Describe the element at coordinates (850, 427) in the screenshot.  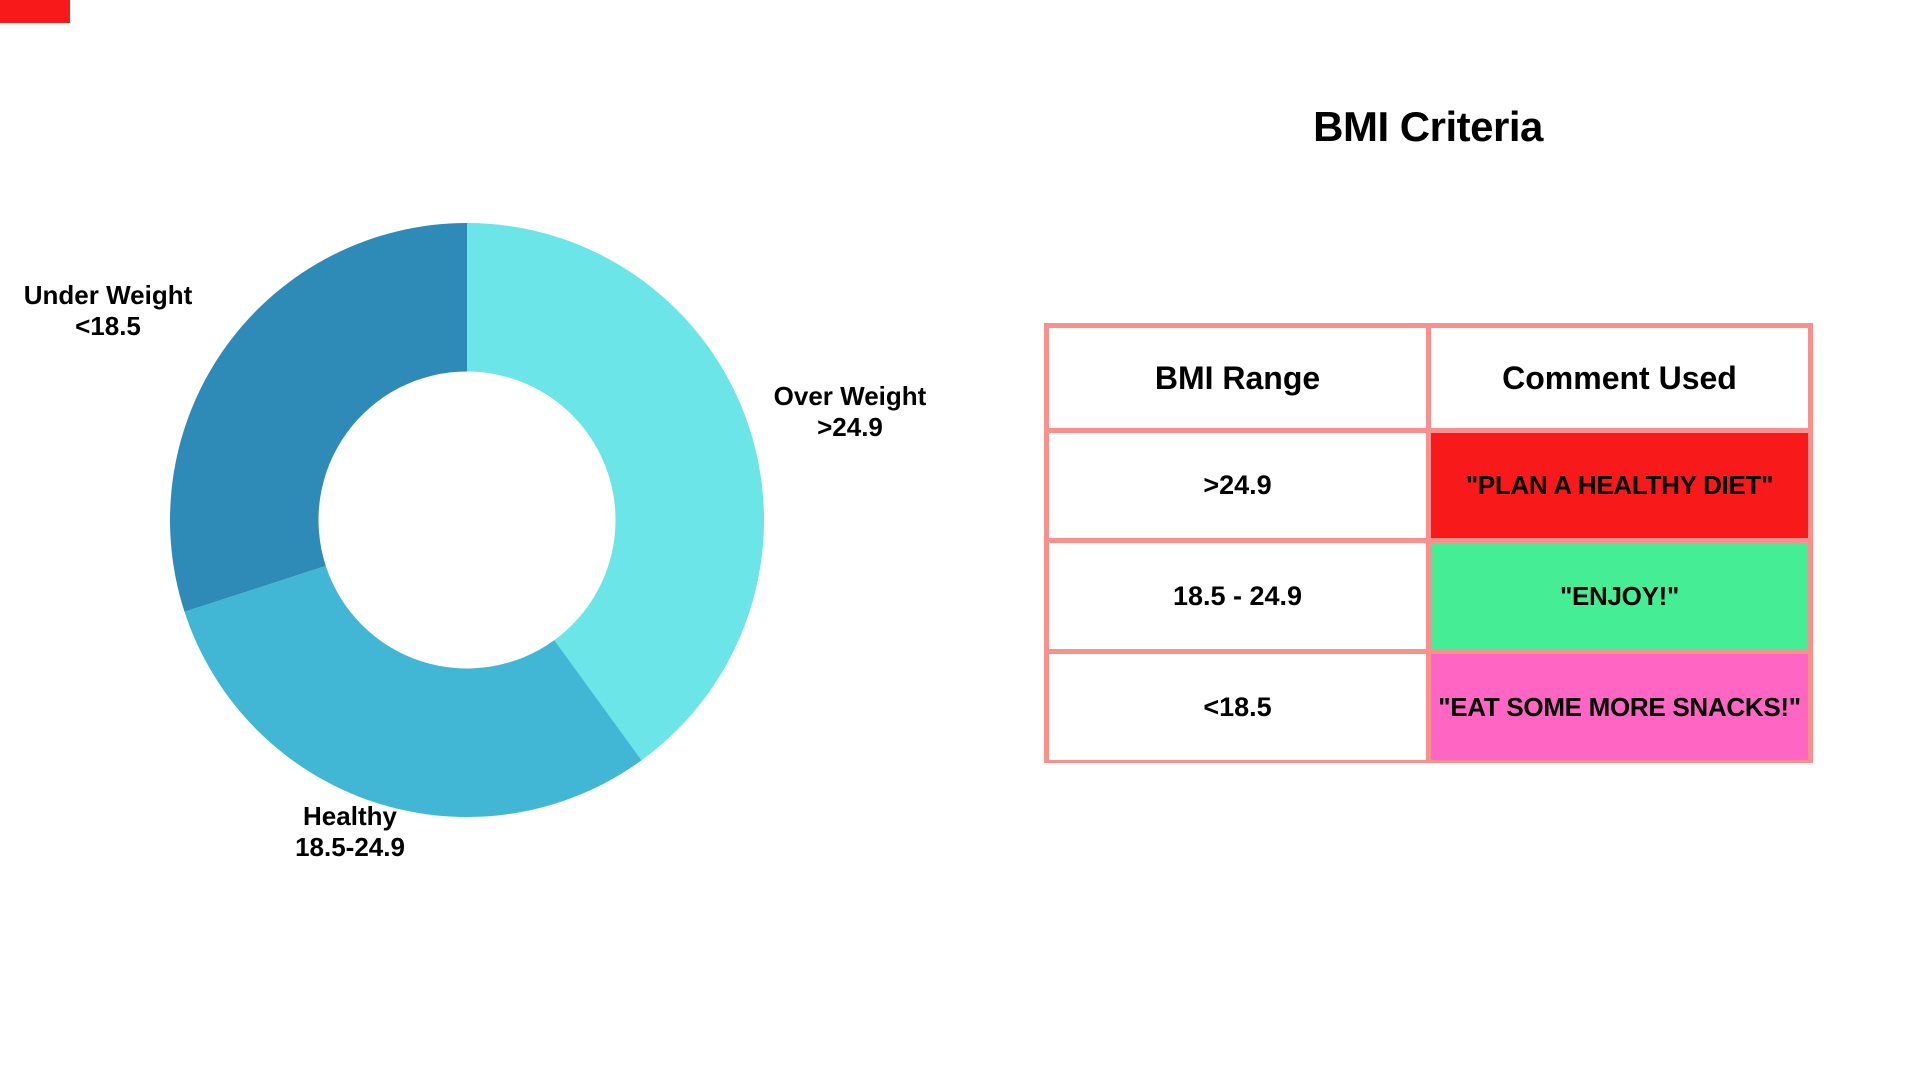
I see `donut-label-over-weight-range: >24.9` at that location.